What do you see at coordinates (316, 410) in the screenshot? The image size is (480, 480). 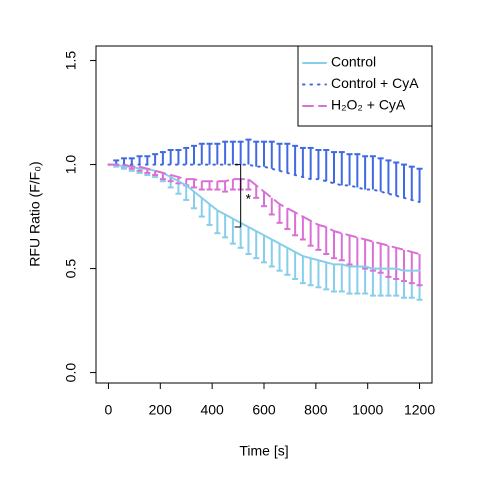 I see `x-tick-label: 800` at bounding box center [316, 410].